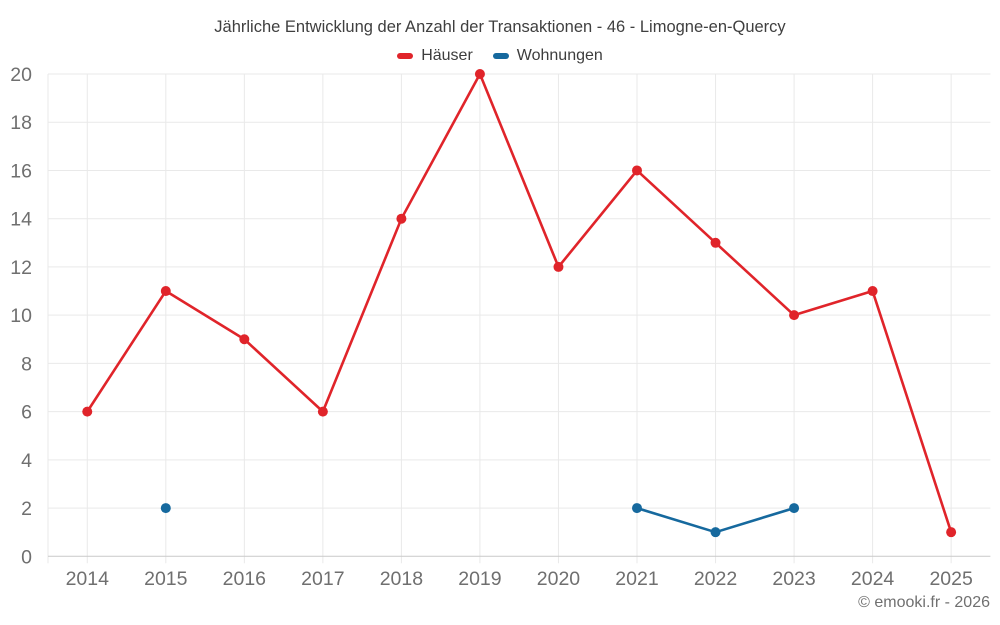  I want to click on y-axis-label: 18, so click(21, 123).